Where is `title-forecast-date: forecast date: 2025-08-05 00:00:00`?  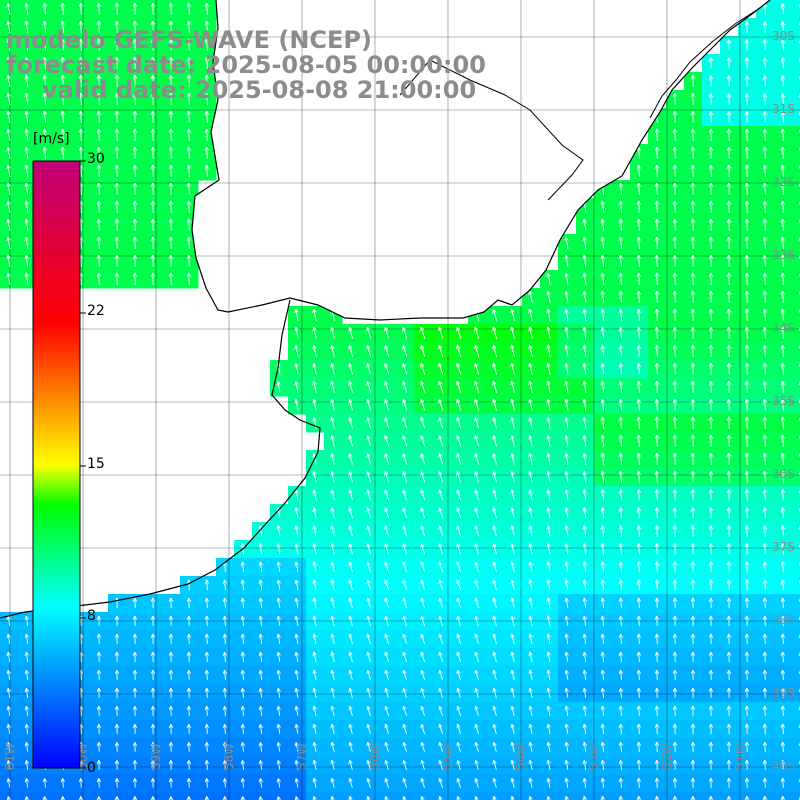 title-forecast-date: forecast date: 2025-08-05 00:00:00 is located at coordinates (246, 65).